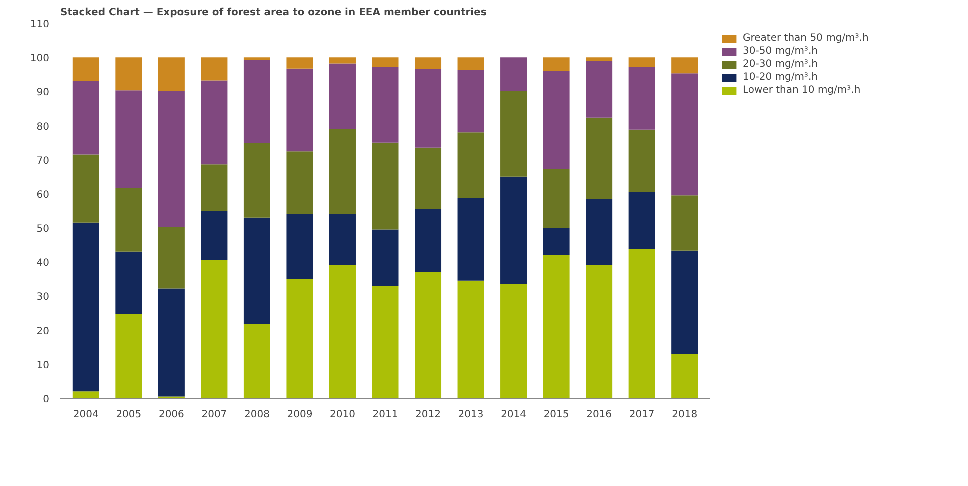 This screenshot has width=968, height=486. What do you see at coordinates (40, 25) in the screenshot?
I see `y-tick-label: 110` at bounding box center [40, 25].